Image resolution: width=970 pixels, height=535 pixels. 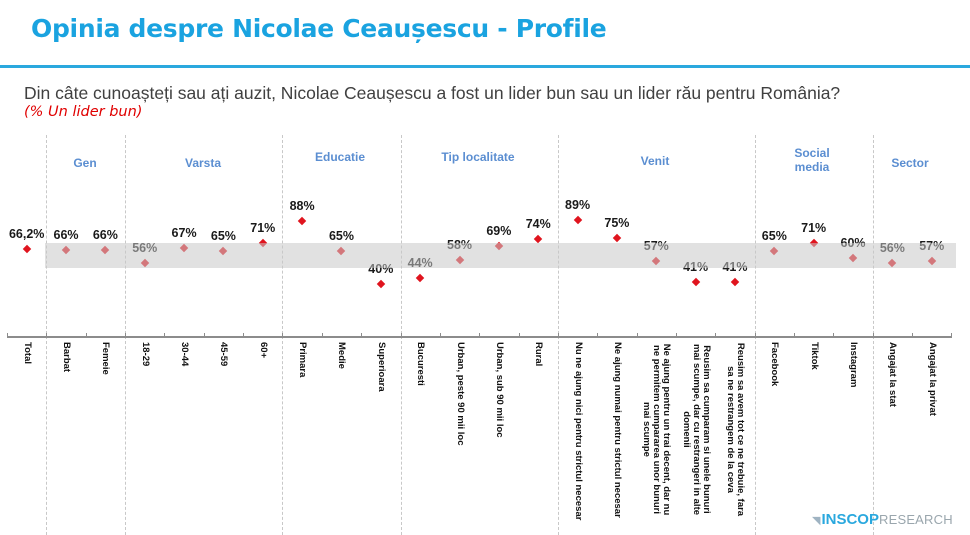 I want to click on data-value-label: 66,2%, so click(x=26, y=234).